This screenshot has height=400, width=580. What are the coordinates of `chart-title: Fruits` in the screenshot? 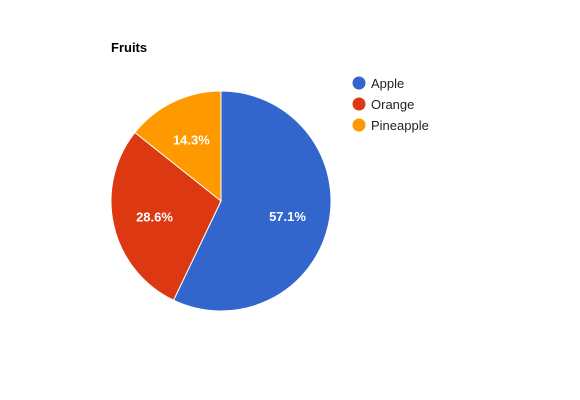 It's located at (129, 47).